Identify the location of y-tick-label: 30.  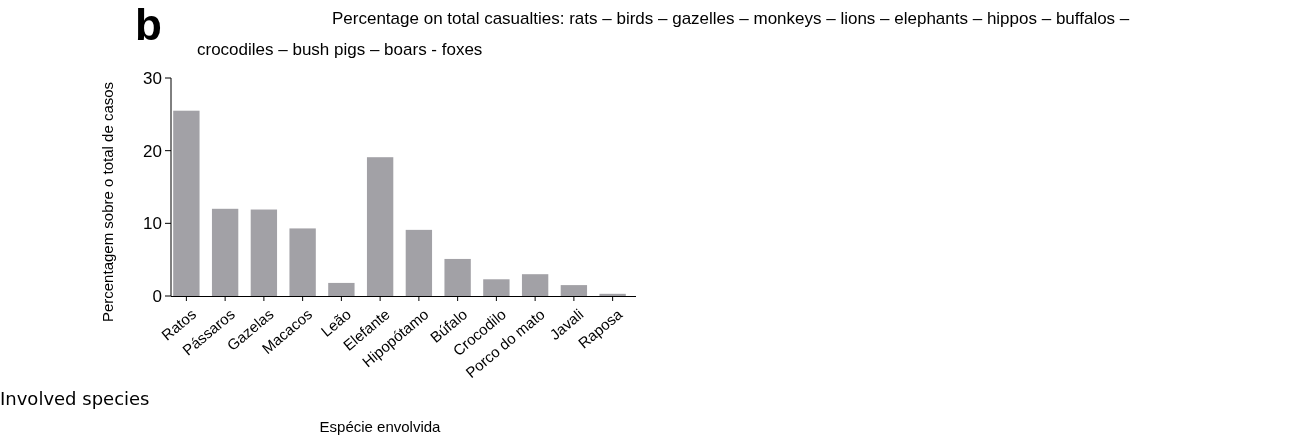
(152, 78).